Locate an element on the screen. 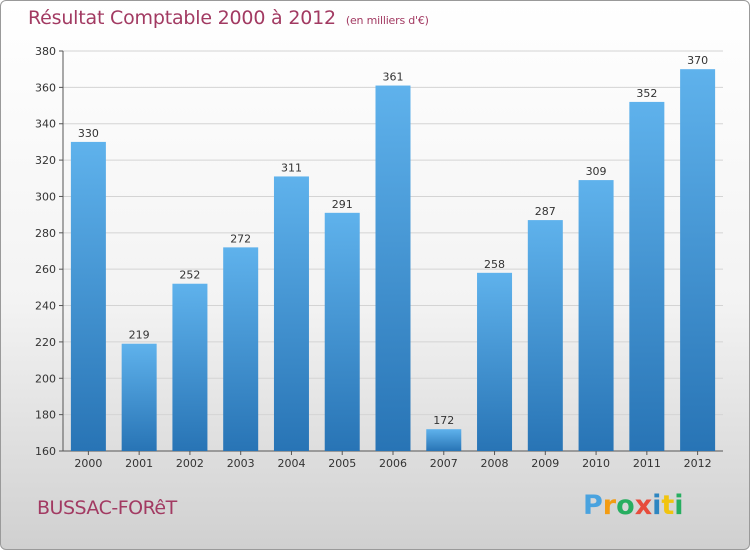  title-text: Résultat Comptable 2000 à 2012 is located at coordinates (182, 18).